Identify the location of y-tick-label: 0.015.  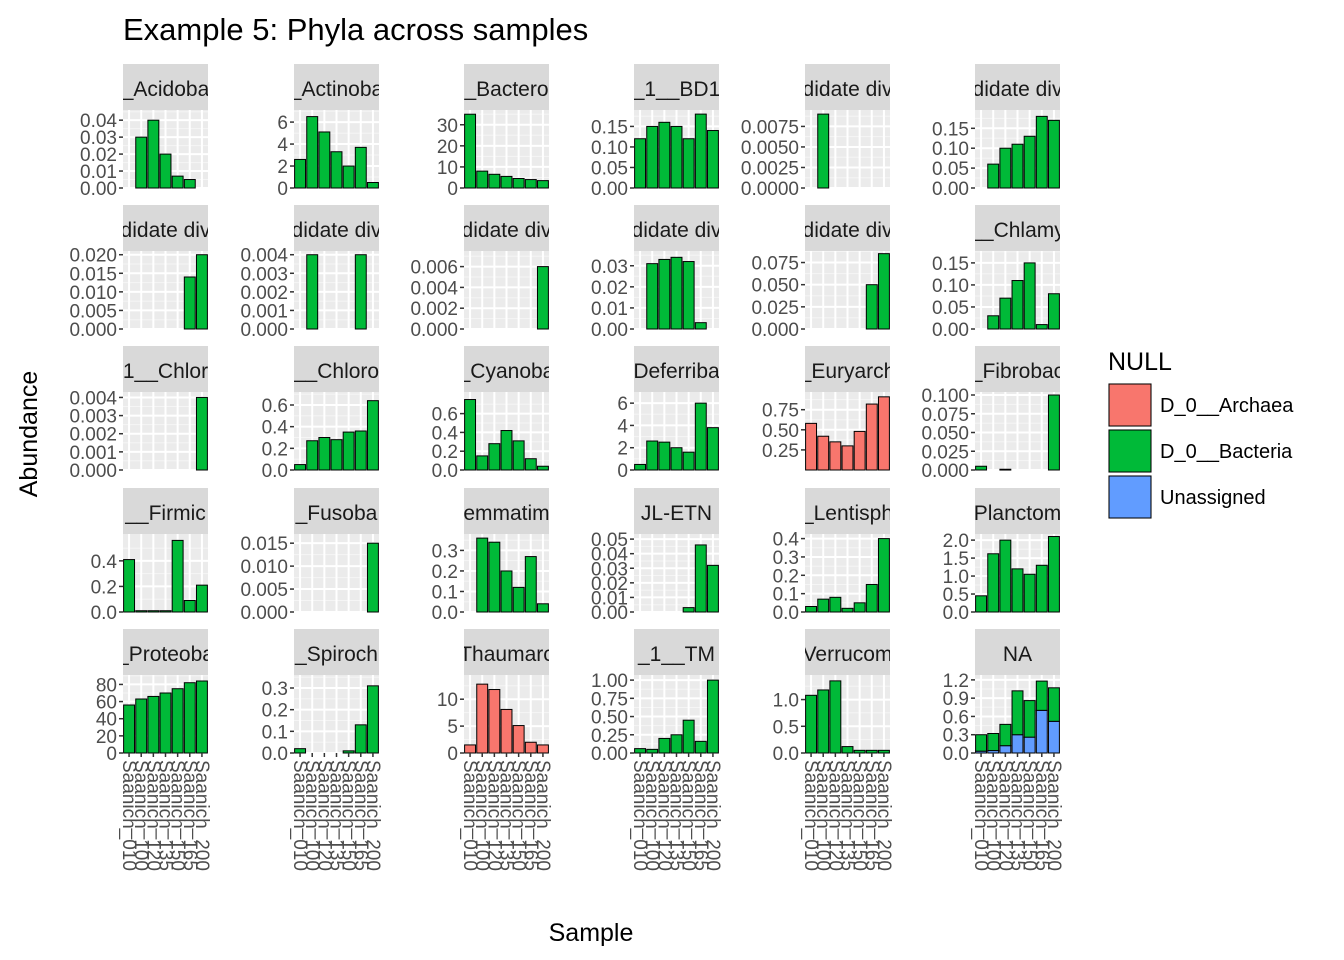
(264, 544).